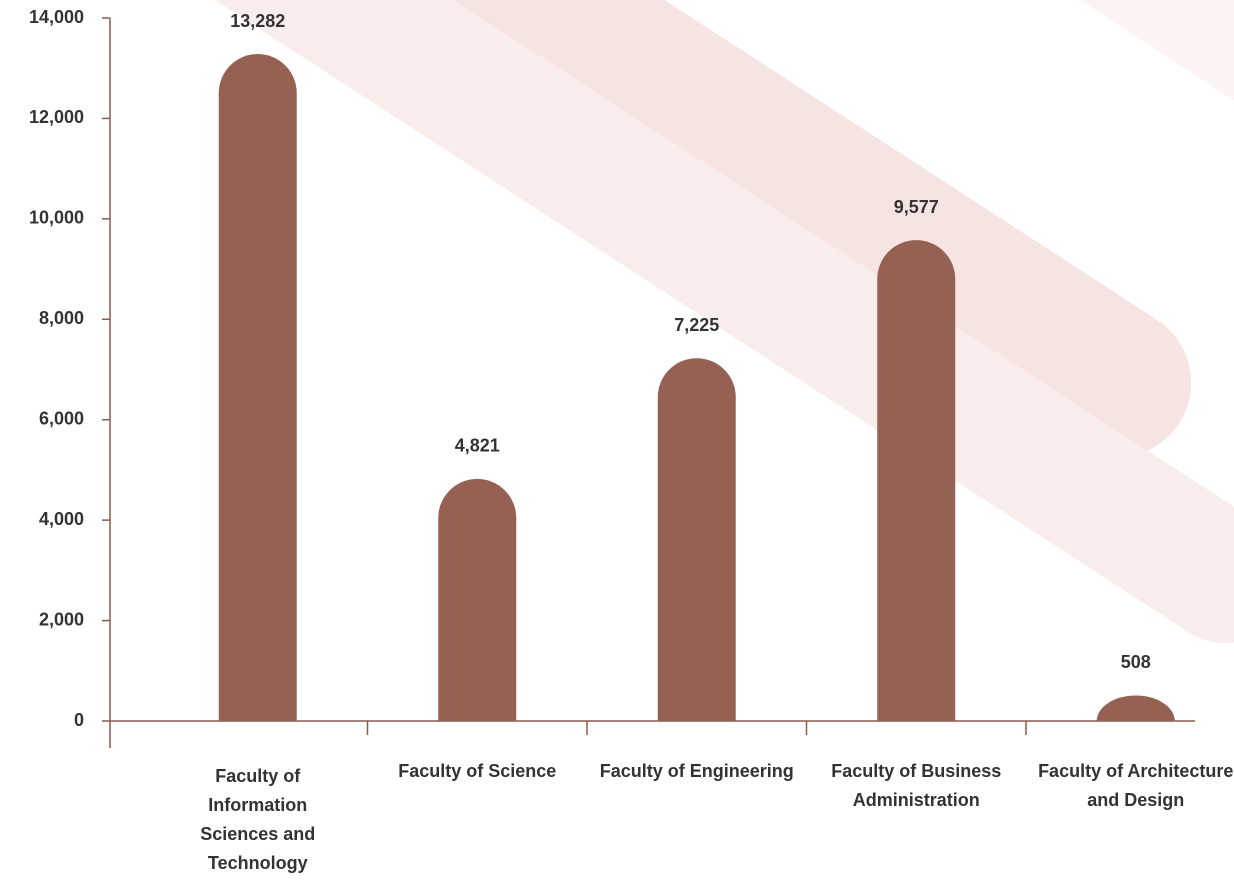 The height and width of the screenshot is (888, 1234). Describe the element at coordinates (1136, 662) in the screenshot. I see `value-label: 508` at that location.